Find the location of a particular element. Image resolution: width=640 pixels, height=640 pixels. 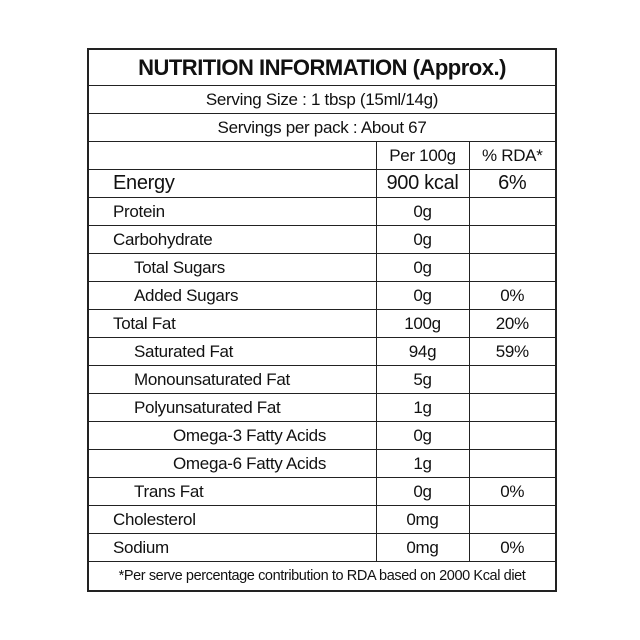

nutrient-row: Monounsaturated Fat 5g is located at coordinates (322, 379).